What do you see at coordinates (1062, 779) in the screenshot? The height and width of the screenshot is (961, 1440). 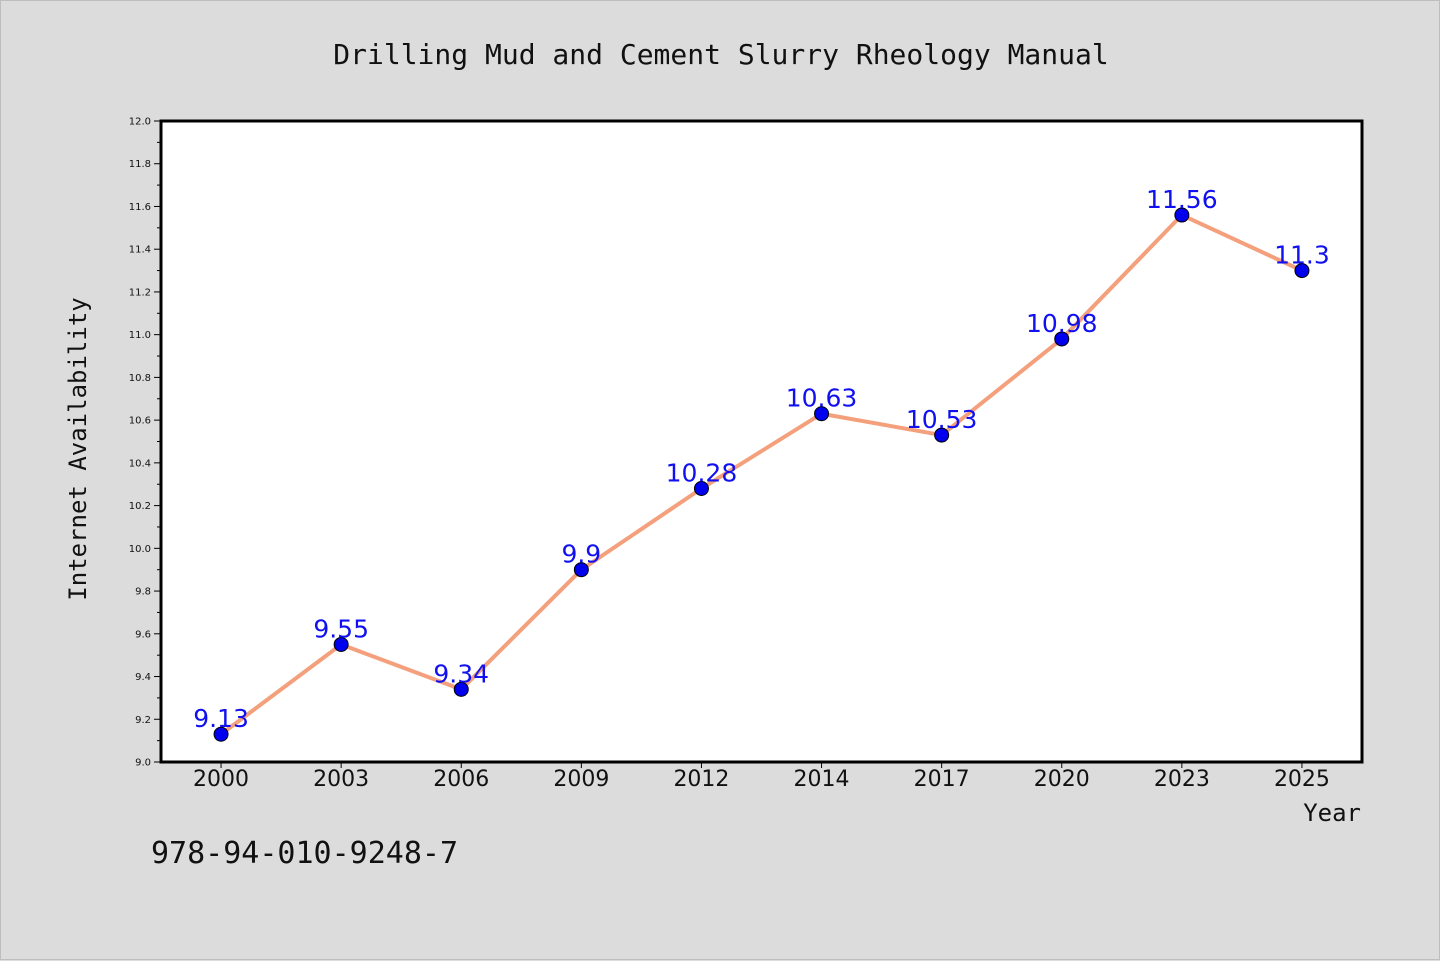 I see `x-tick-label: 2020` at bounding box center [1062, 779].